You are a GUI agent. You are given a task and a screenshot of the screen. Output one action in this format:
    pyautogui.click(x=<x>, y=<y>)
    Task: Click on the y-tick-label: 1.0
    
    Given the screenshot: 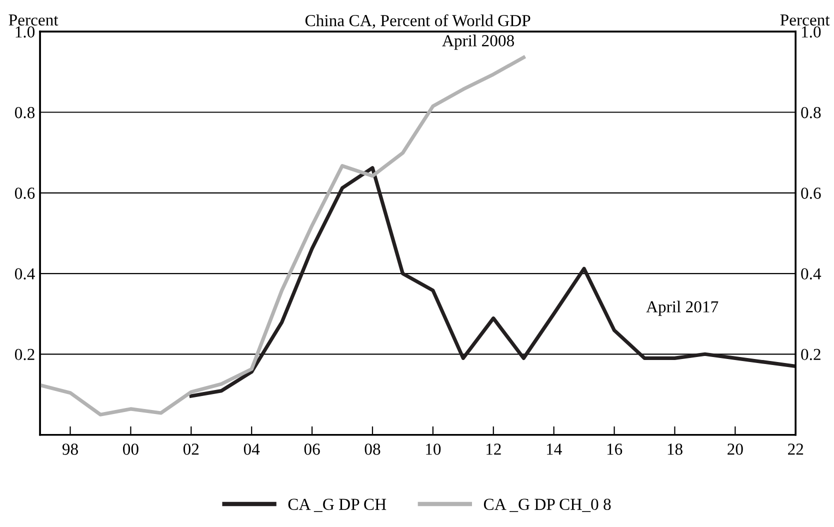 What is the action you would take?
    pyautogui.click(x=25, y=32)
    